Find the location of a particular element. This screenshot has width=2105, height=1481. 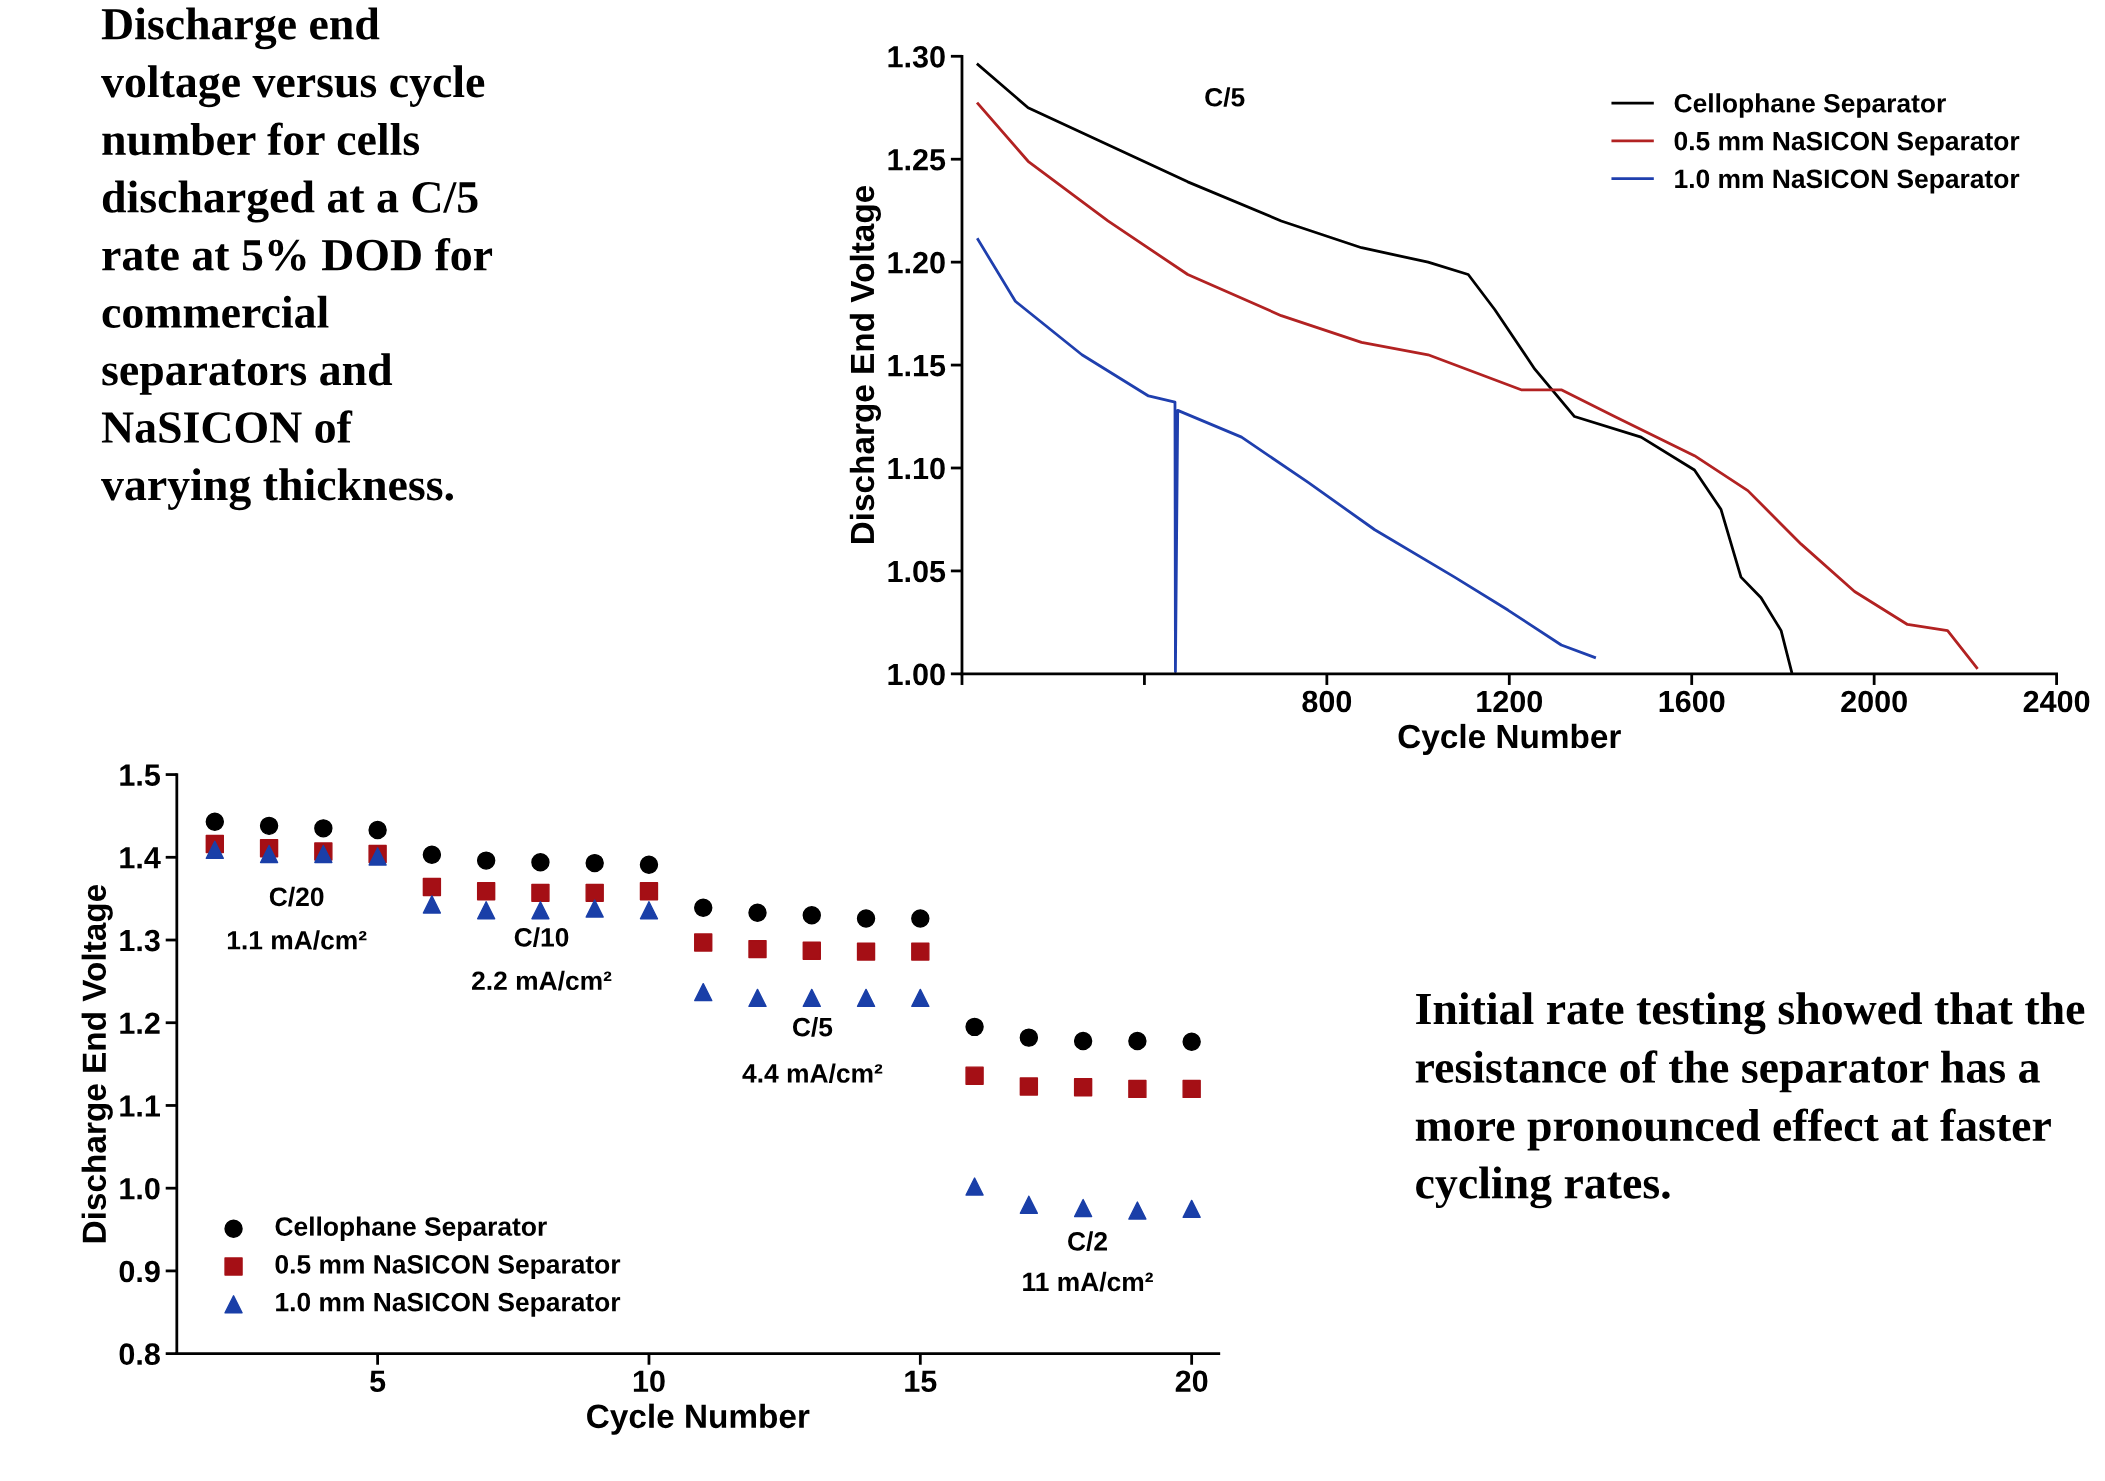

y-tick-label: 1.25 is located at coordinates (917, 159).